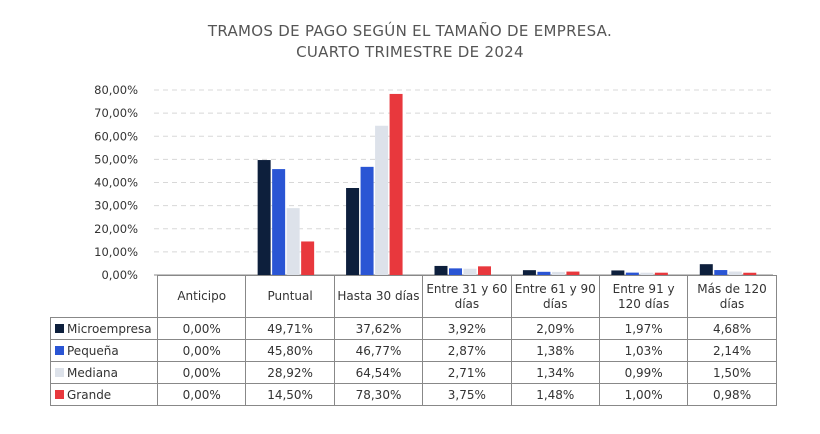  I want to click on y-tick-label: 80,00%, so click(116, 90).